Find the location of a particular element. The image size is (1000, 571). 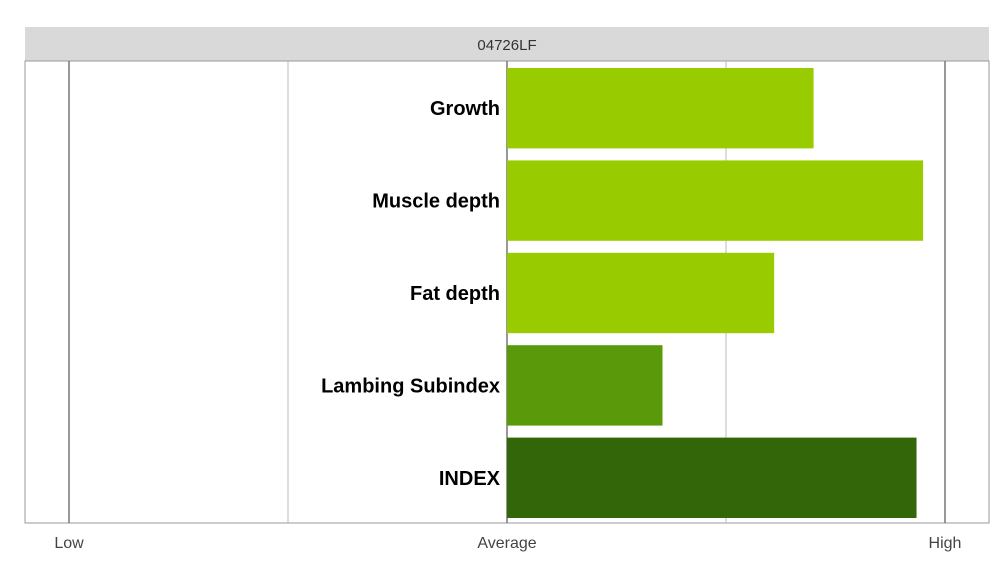

x-axis-ticks: Low Average High is located at coordinates (507, 543).